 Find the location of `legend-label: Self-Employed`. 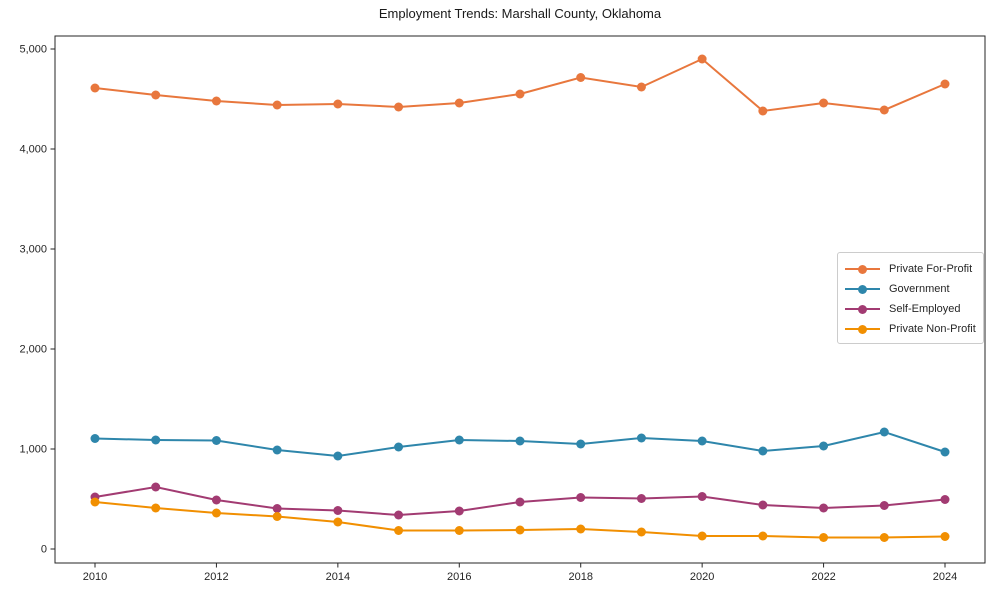

legend-label: Self-Employed is located at coordinates (925, 309).